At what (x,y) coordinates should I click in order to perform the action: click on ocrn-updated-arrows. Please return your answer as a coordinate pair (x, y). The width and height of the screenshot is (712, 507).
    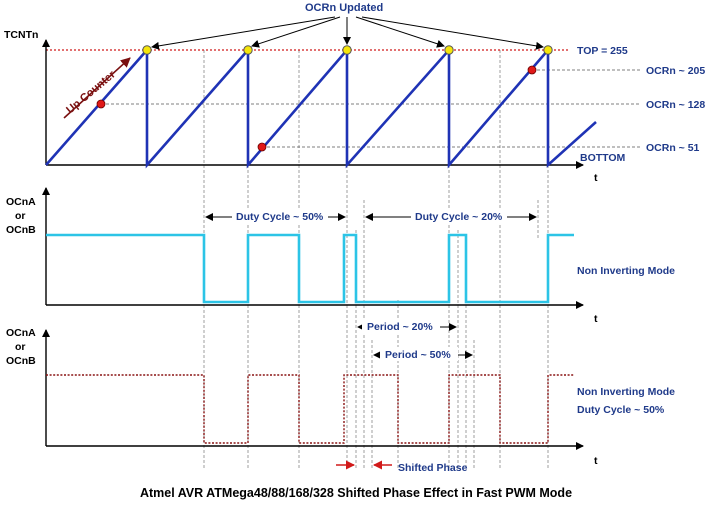
    Looking at the image, I should click on (347, 33).